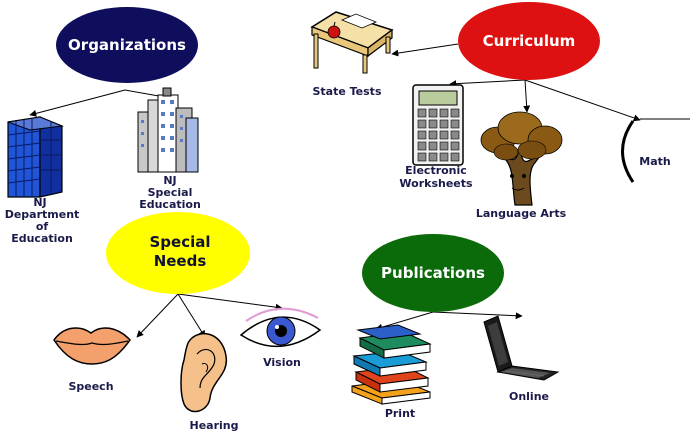  Describe the element at coordinates (214, 425) in the screenshot. I see `hearing-label: Hearing` at that location.